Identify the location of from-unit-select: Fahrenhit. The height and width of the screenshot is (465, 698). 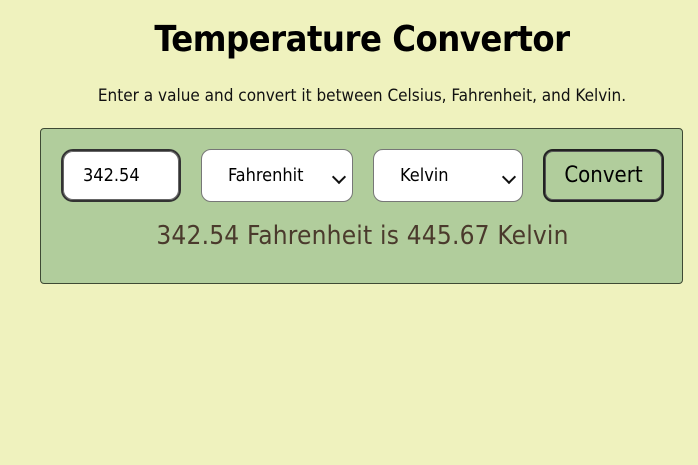
(277, 175).